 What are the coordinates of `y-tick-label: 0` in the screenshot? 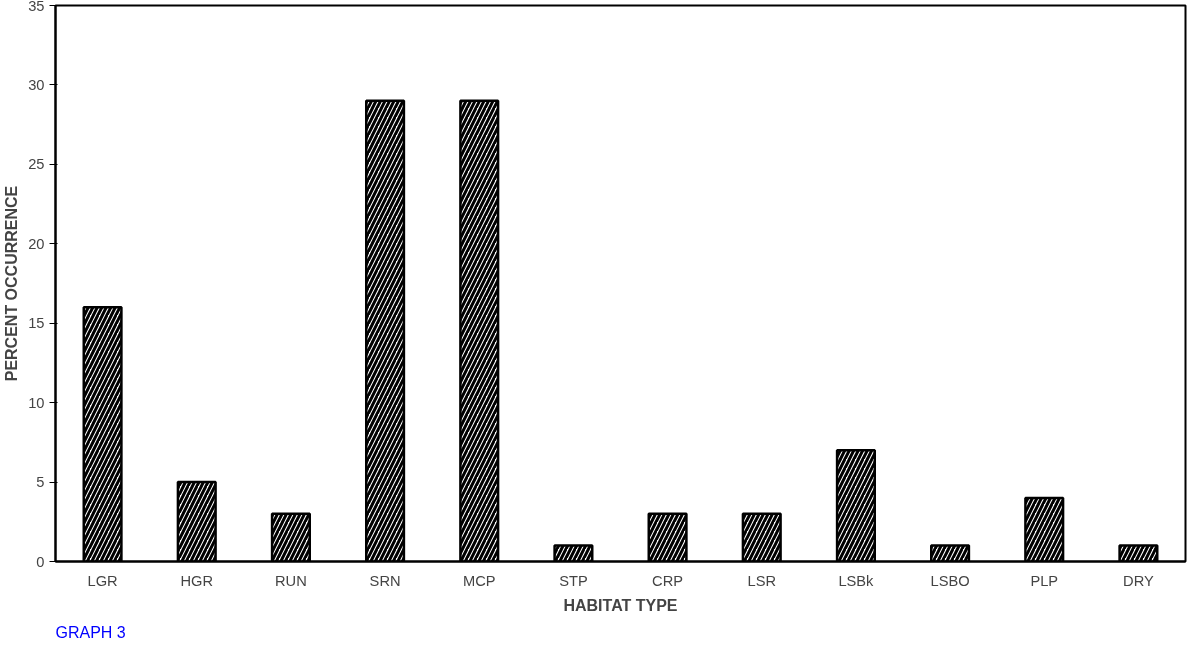 It's located at (40, 561).